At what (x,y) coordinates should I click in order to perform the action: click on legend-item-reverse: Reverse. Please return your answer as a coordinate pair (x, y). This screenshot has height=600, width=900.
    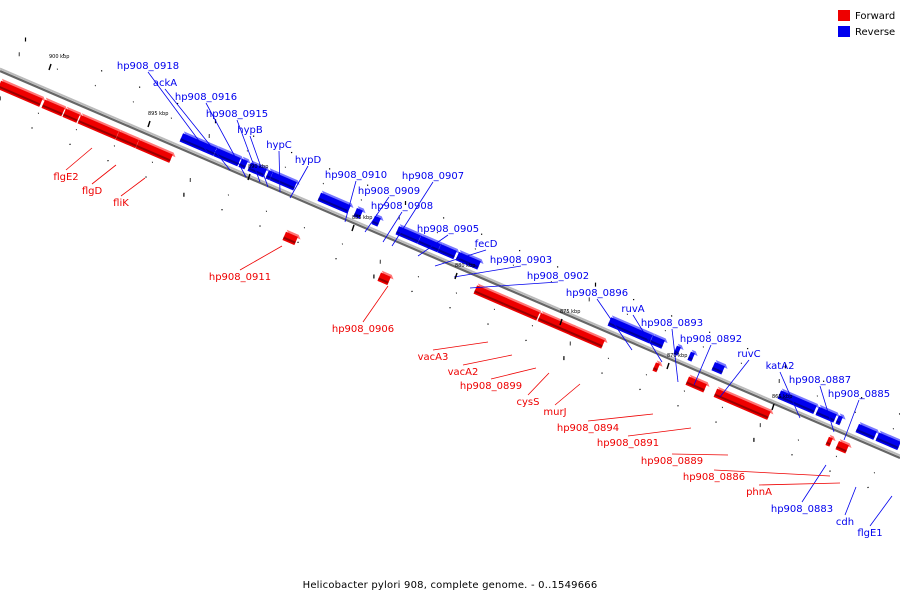
    Looking at the image, I should click on (866, 32).